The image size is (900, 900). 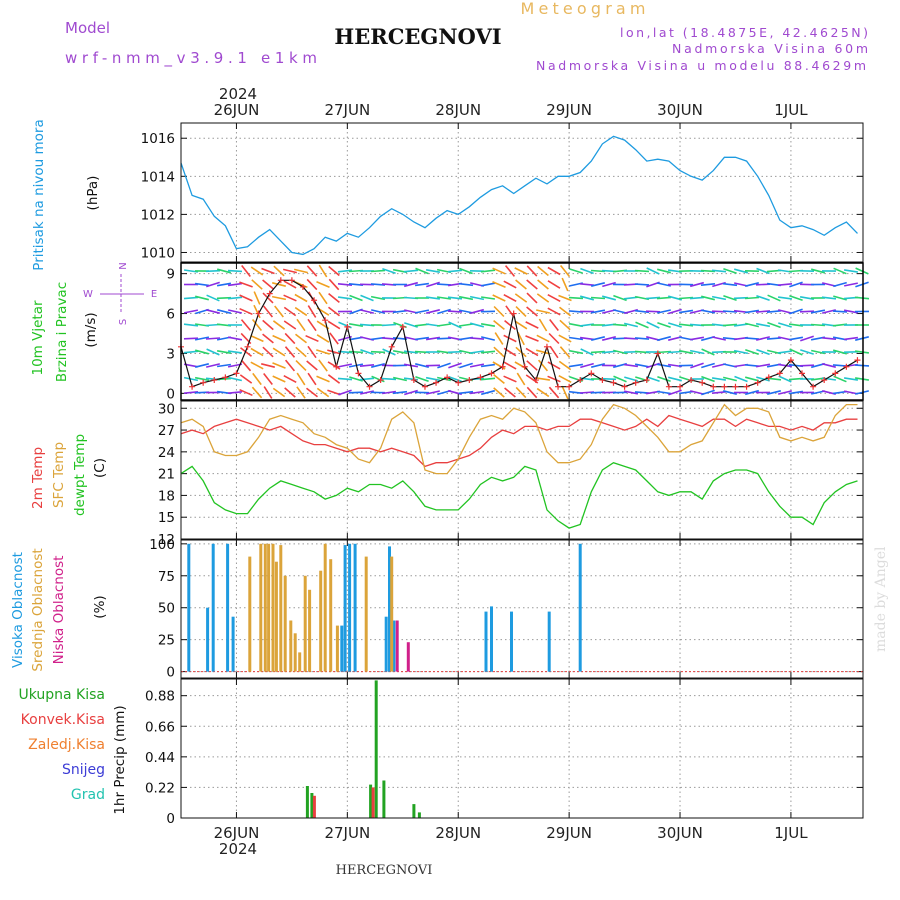 I want to click on ylabel-wind: 10m Vjetar, so click(x=38, y=337).